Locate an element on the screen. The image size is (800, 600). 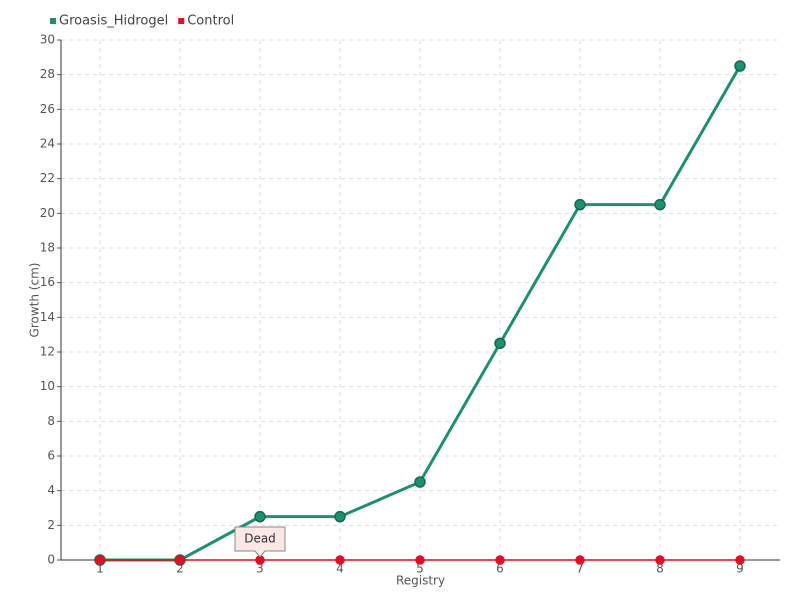
y-tick-label: 10 is located at coordinates (47, 386).